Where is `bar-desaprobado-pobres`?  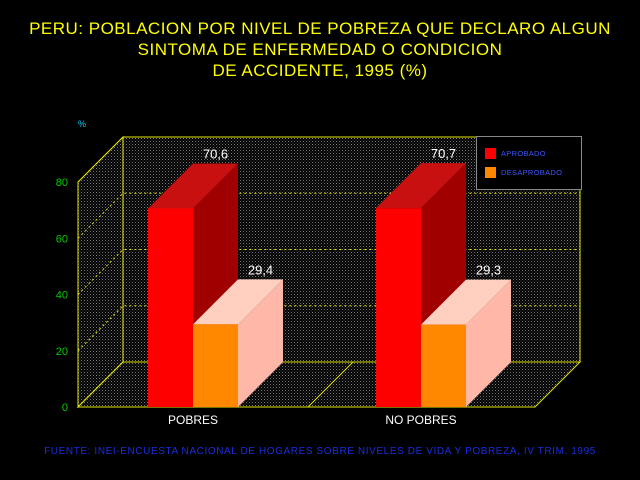
bar-desaprobado-pobres is located at coordinates (238, 343).